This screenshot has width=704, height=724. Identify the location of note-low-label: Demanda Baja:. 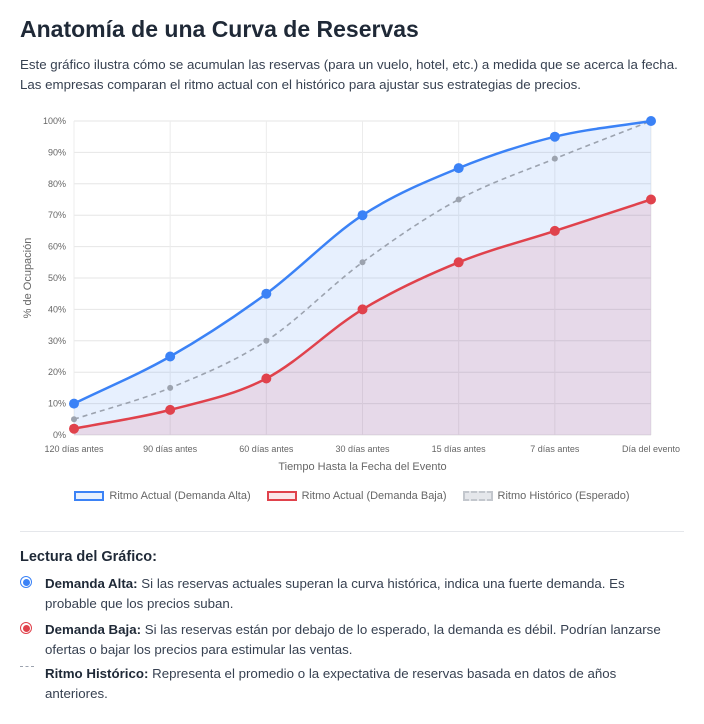
(93, 629).